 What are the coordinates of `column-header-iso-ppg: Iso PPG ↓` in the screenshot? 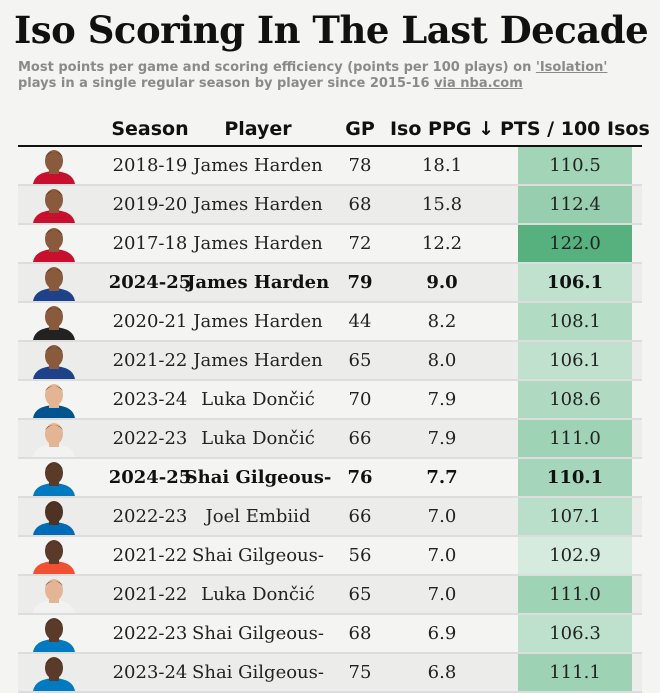 It's located at (442, 129).